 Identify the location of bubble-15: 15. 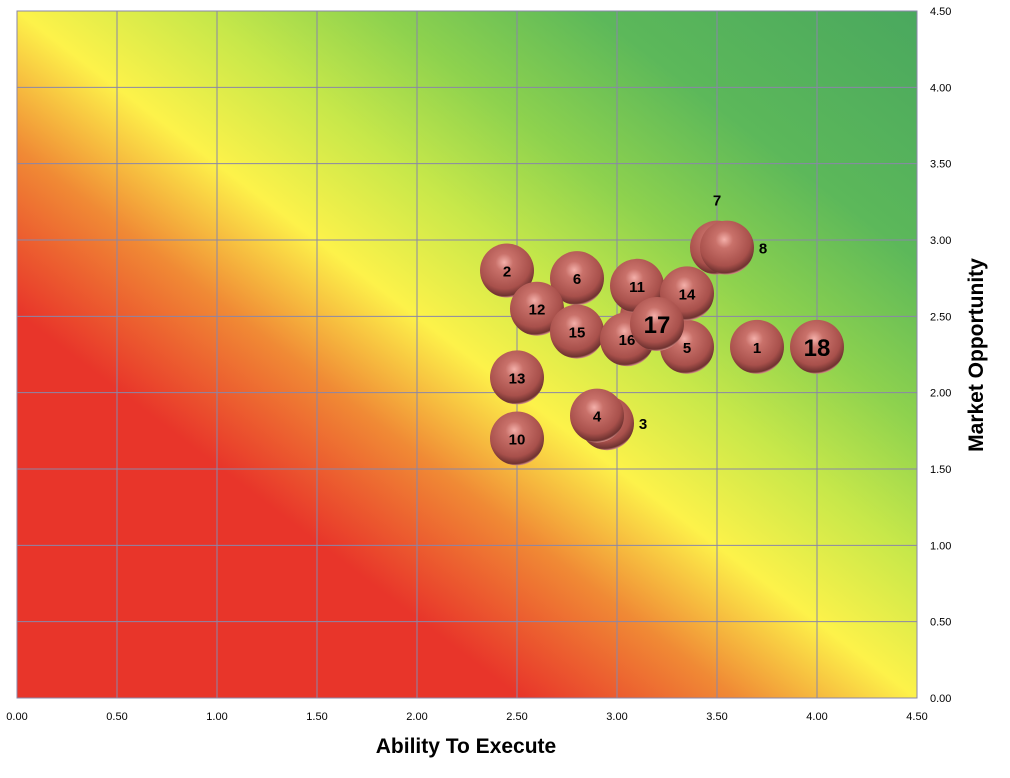
(577, 331).